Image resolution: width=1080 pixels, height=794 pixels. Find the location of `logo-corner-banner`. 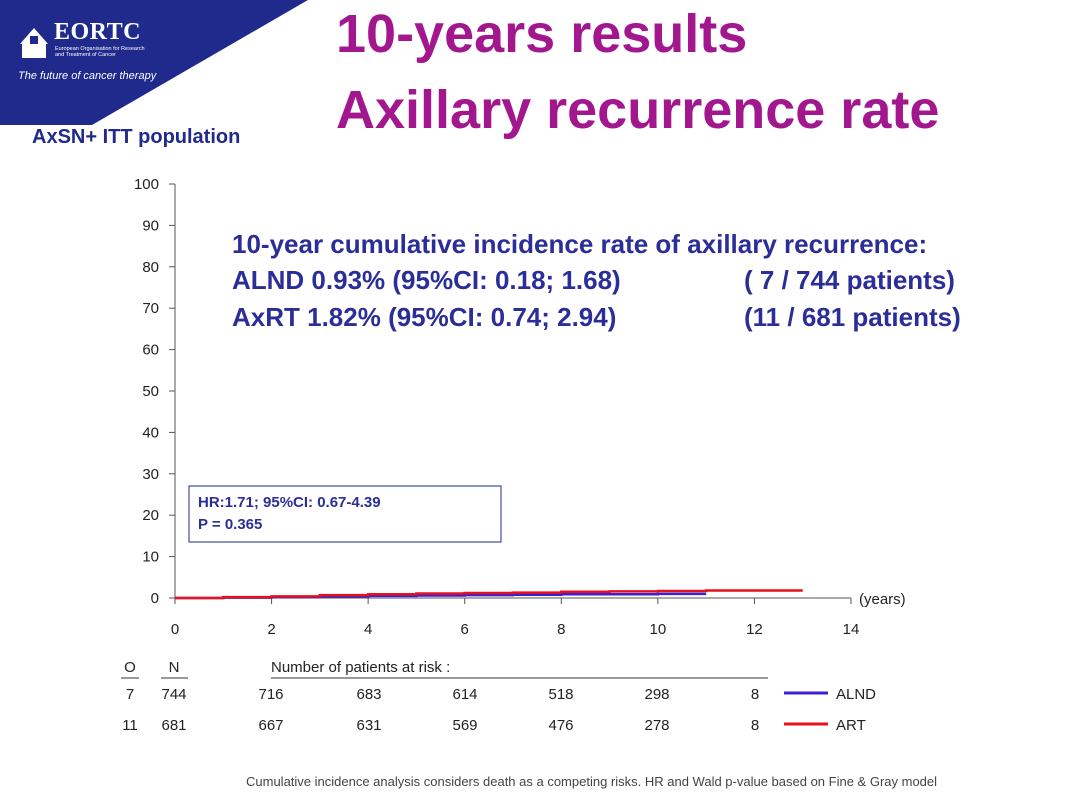

logo-corner-banner is located at coordinates (154, 62).